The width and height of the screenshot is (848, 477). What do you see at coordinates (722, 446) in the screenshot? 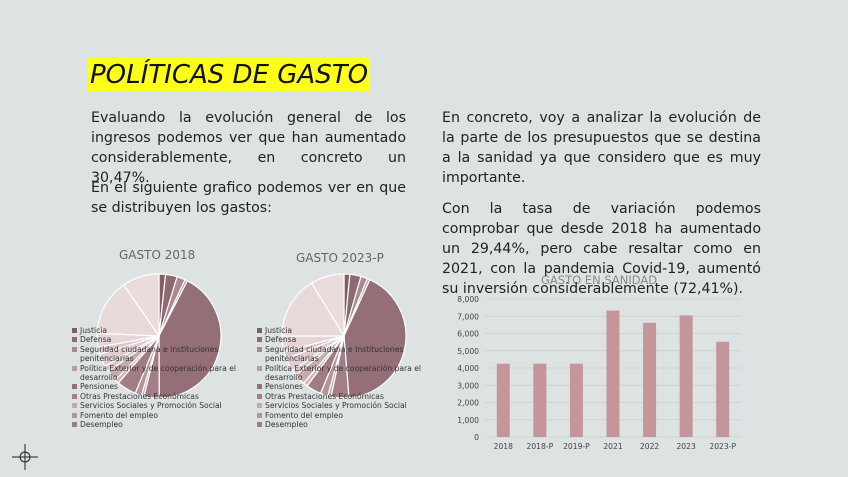
I see `x-tick-label: 2023-P` at bounding box center [722, 446].